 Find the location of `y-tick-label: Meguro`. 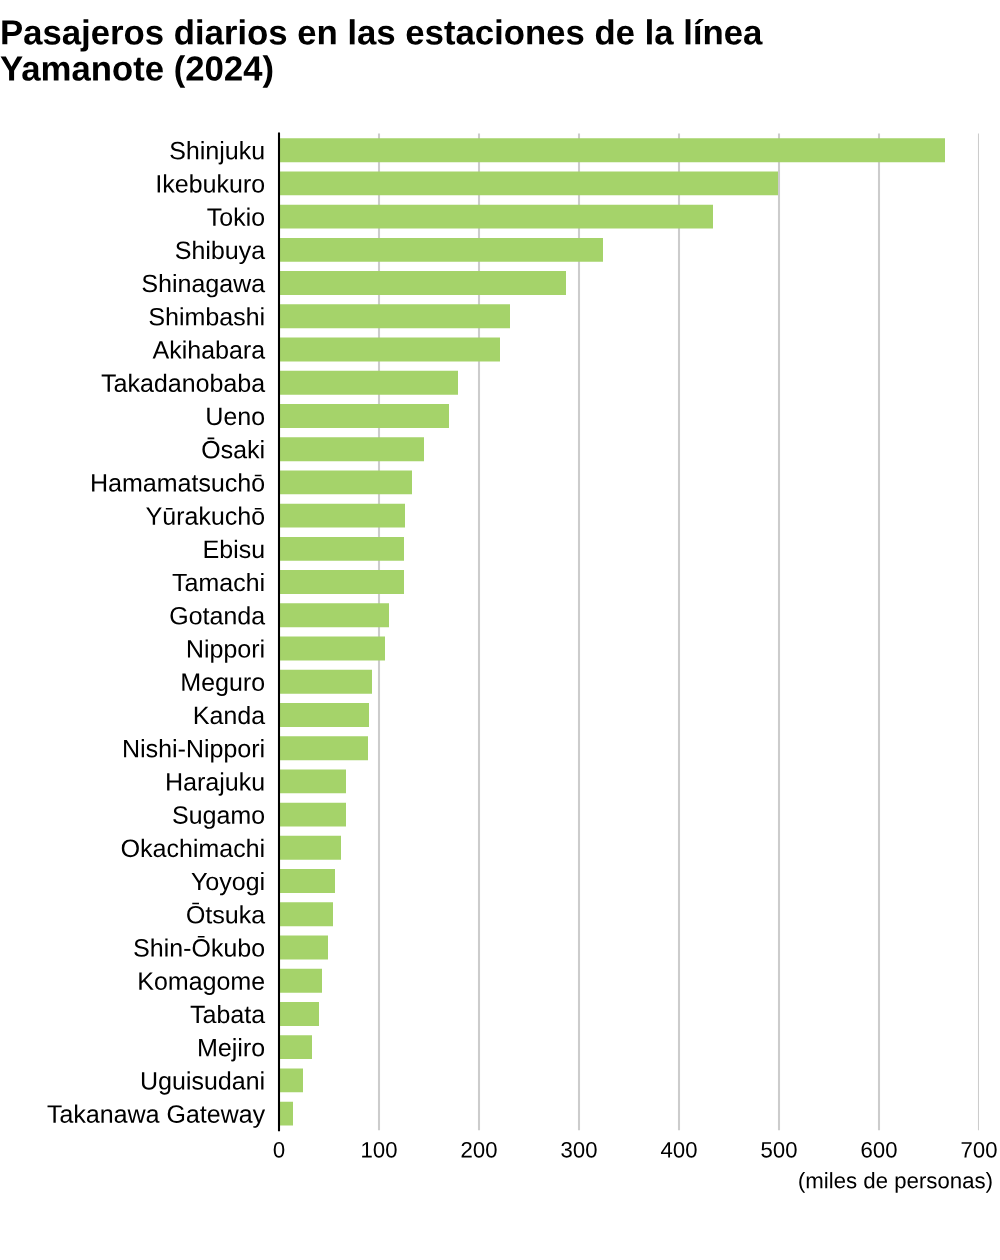

y-tick-label: Meguro is located at coordinates (223, 684).